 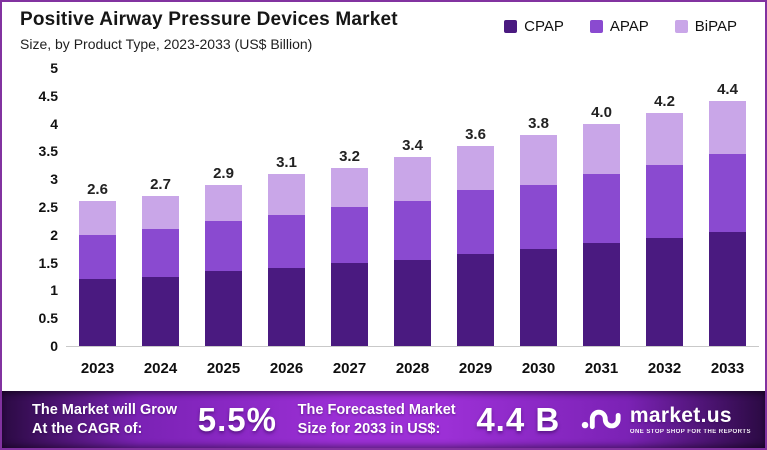 I want to click on legend-label: CPAP, so click(x=544, y=26).